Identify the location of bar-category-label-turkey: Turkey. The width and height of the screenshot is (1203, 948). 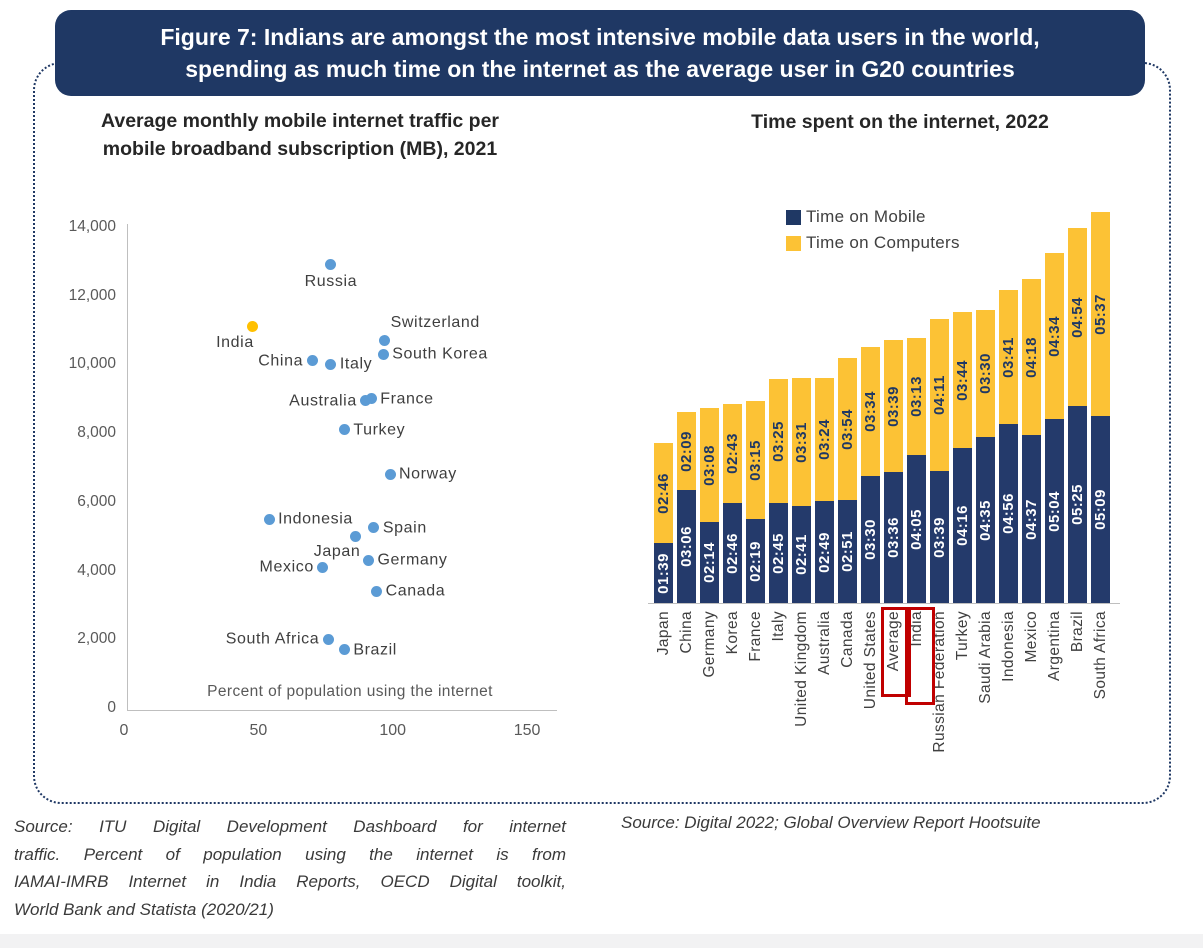
(962, 636).